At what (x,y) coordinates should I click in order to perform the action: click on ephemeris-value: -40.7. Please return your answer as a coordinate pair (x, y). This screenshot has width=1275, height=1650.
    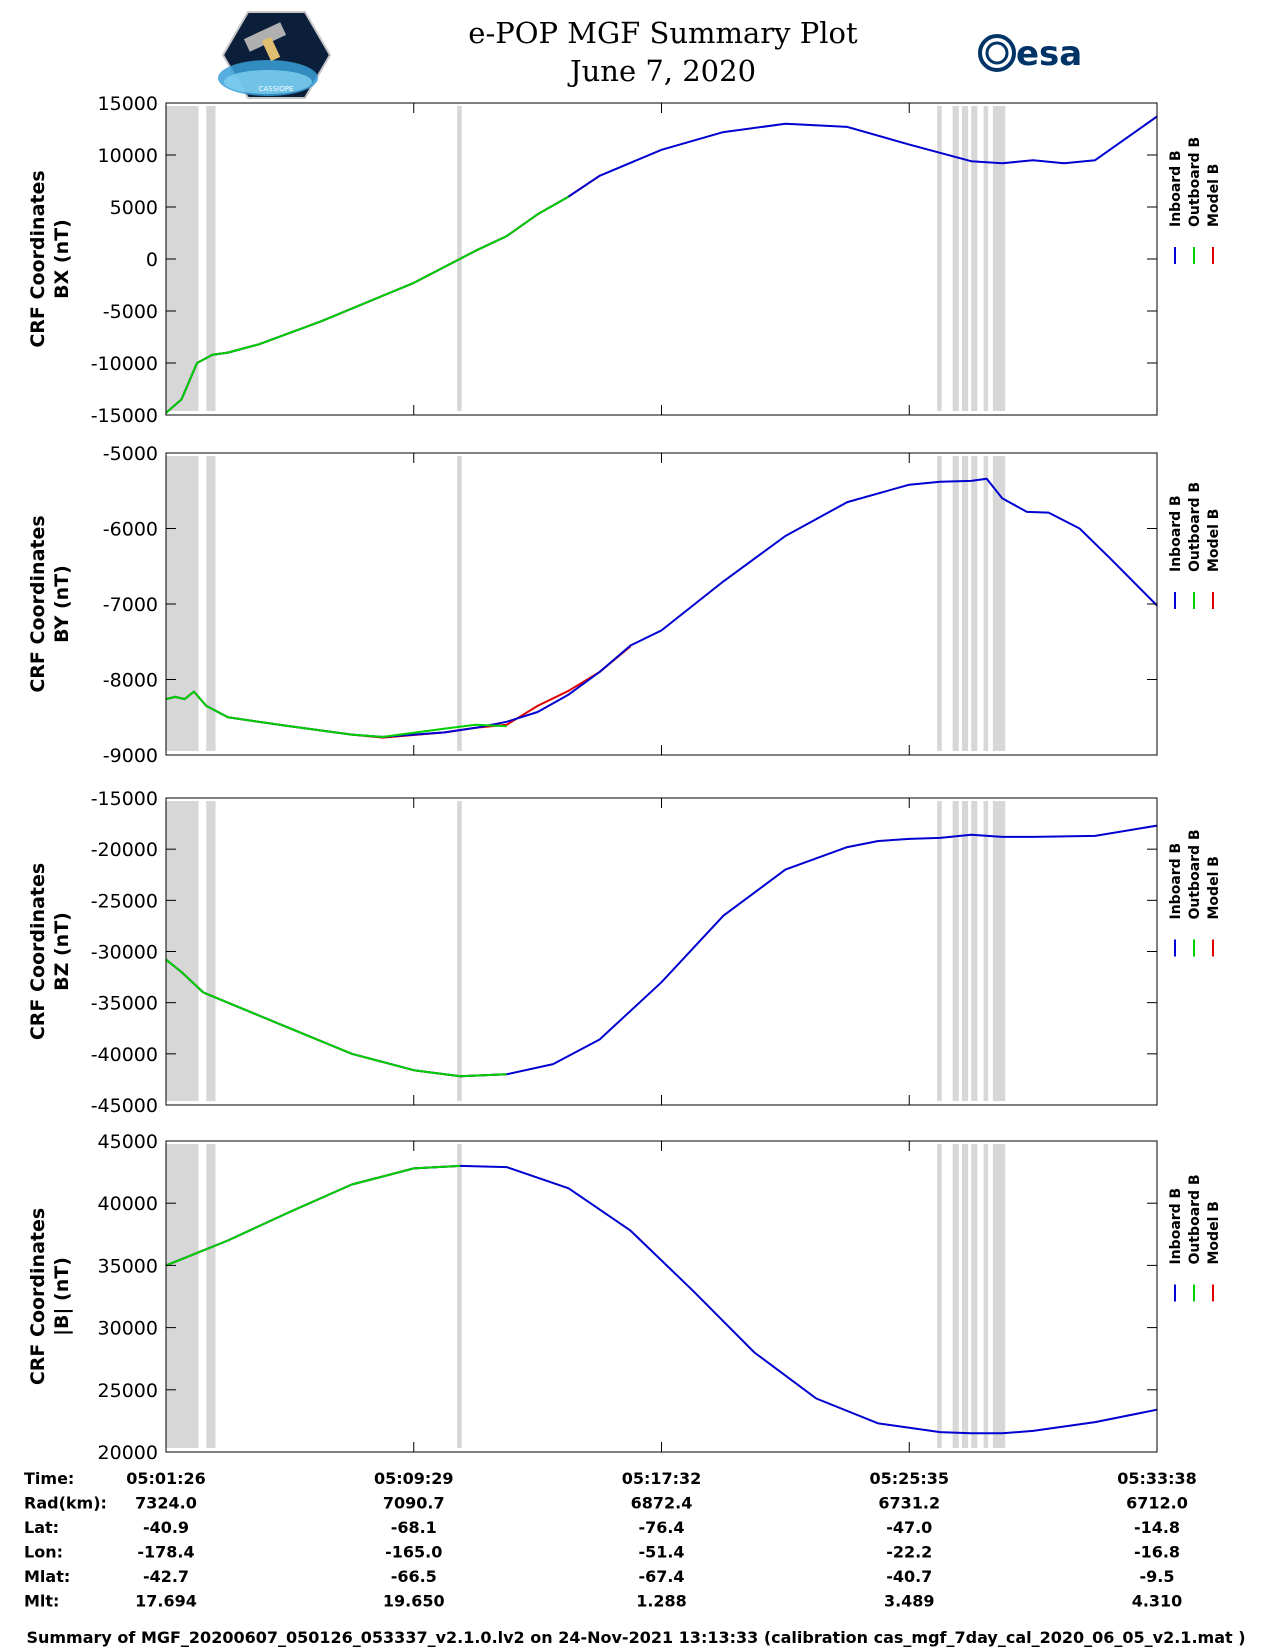
    Looking at the image, I should click on (909, 1576).